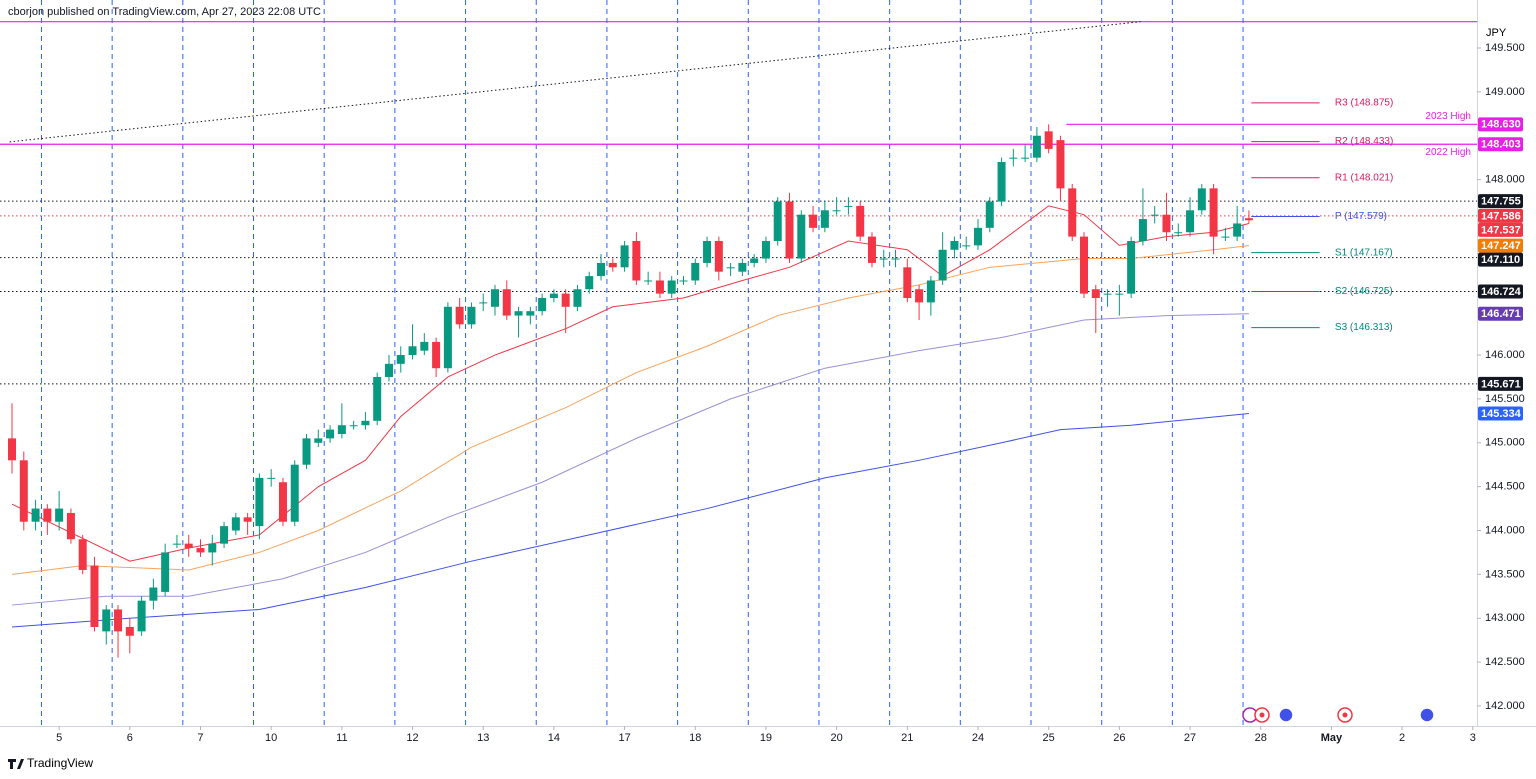 The width and height of the screenshot is (1536, 779). I want to click on price-tag-label: 145.671, so click(1501, 384).